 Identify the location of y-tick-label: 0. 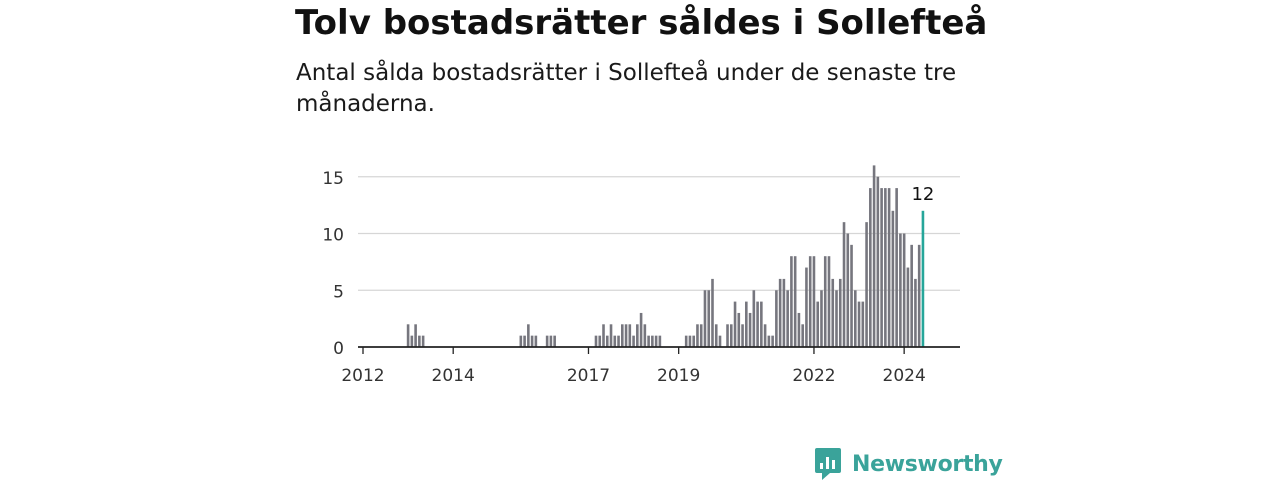
(338, 349).